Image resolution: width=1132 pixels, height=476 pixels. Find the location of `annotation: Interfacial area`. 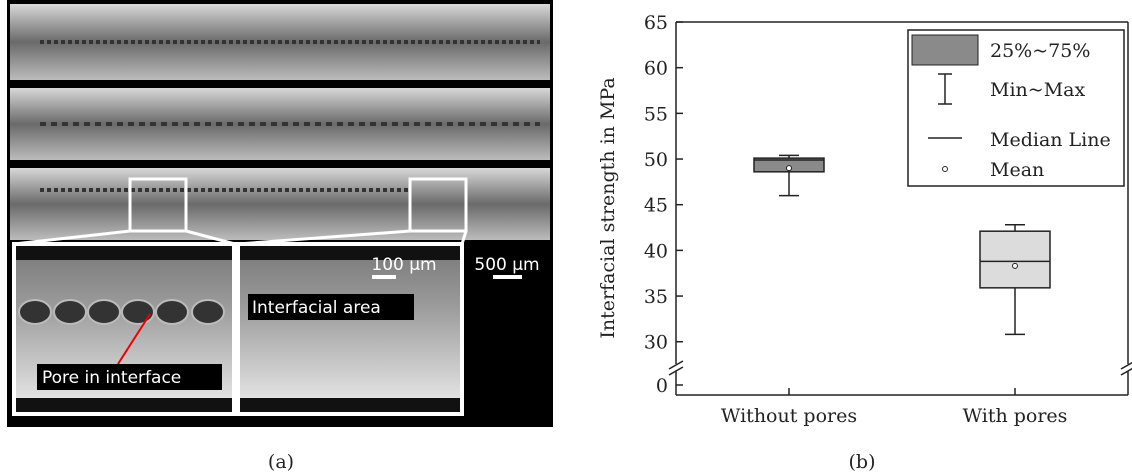

annotation: Interfacial area is located at coordinates (316, 308).